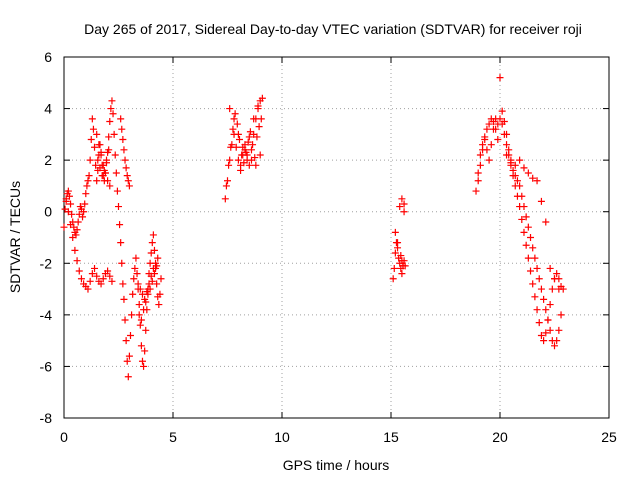  I want to click on y-tick-label: 0, so click(48, 212).